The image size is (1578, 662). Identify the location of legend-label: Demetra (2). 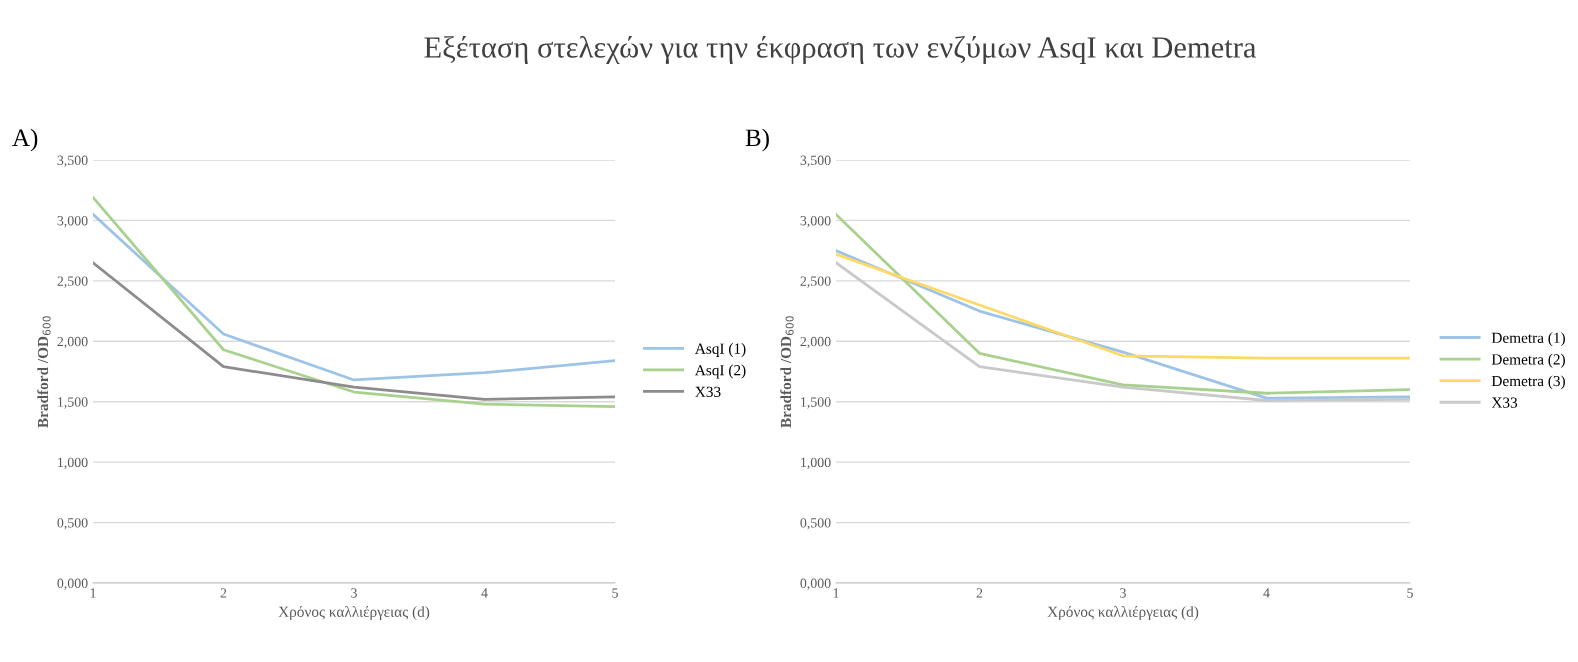
(1528, 360).